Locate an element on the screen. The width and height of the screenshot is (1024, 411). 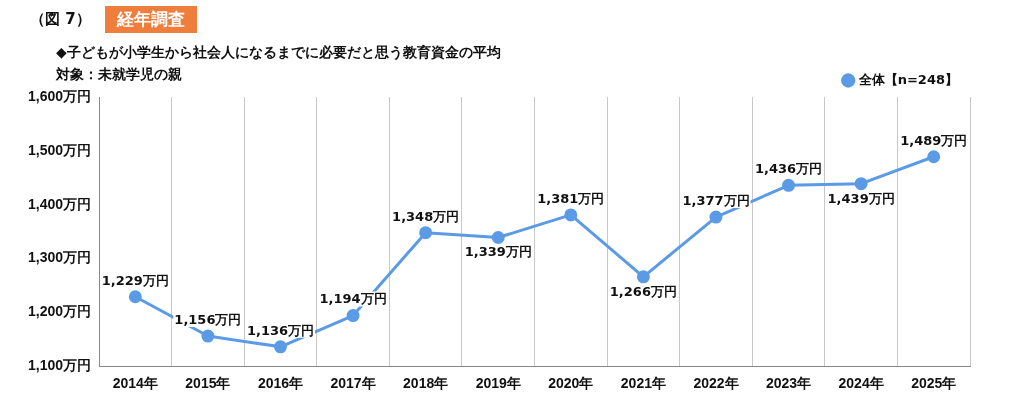
data-label: 1,381万円 is located at coordinates (571, 198).